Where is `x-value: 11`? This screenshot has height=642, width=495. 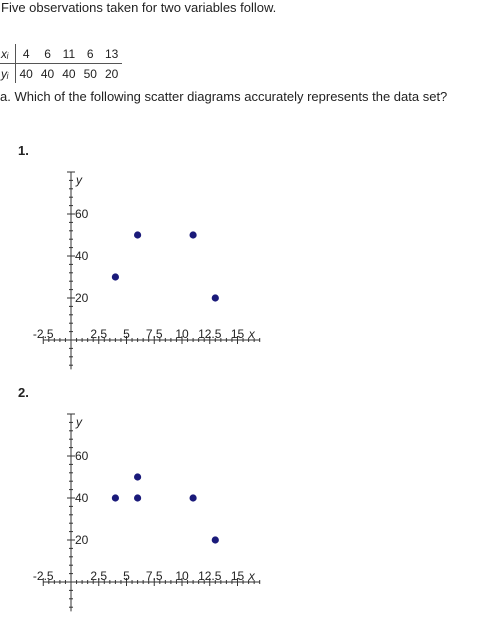 x-value: 11 is located at coordinates (68, 54).